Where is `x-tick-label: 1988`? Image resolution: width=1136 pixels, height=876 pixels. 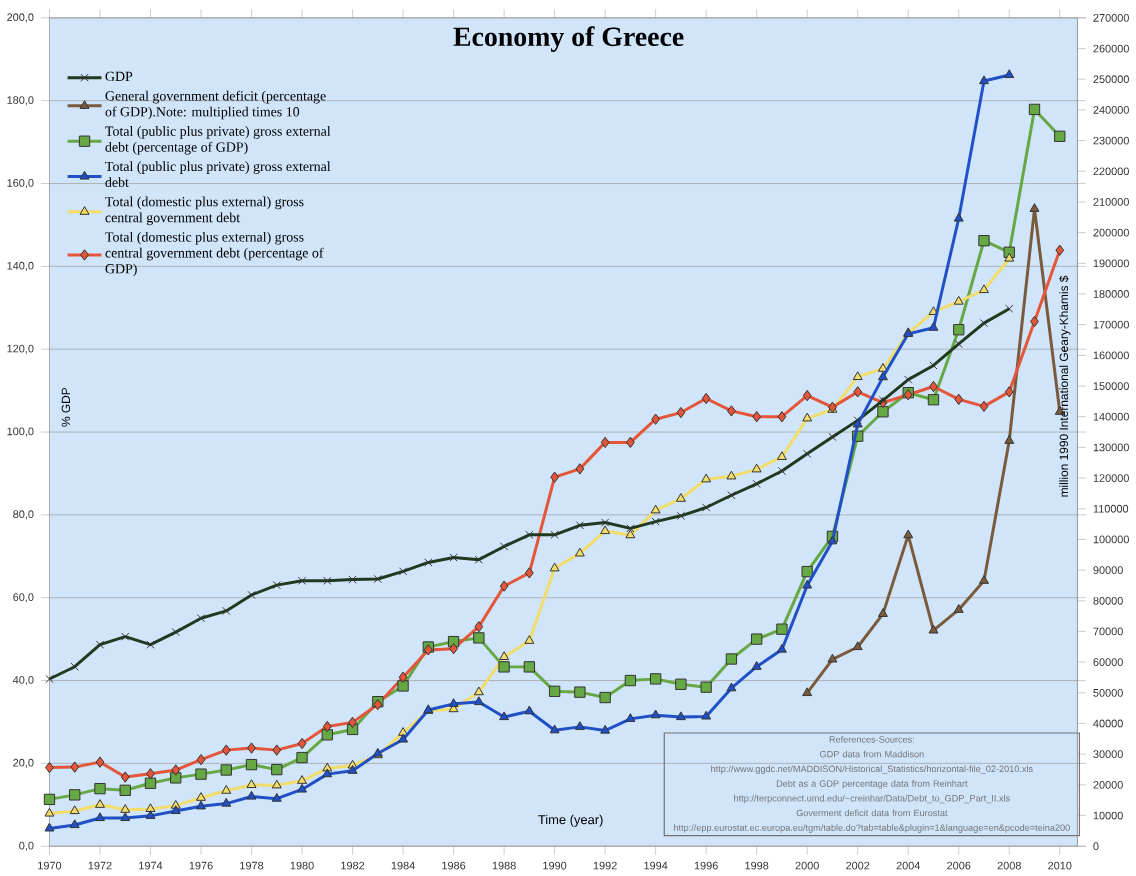
x-tick-label: 1988 is located at coordinates (504, 865).